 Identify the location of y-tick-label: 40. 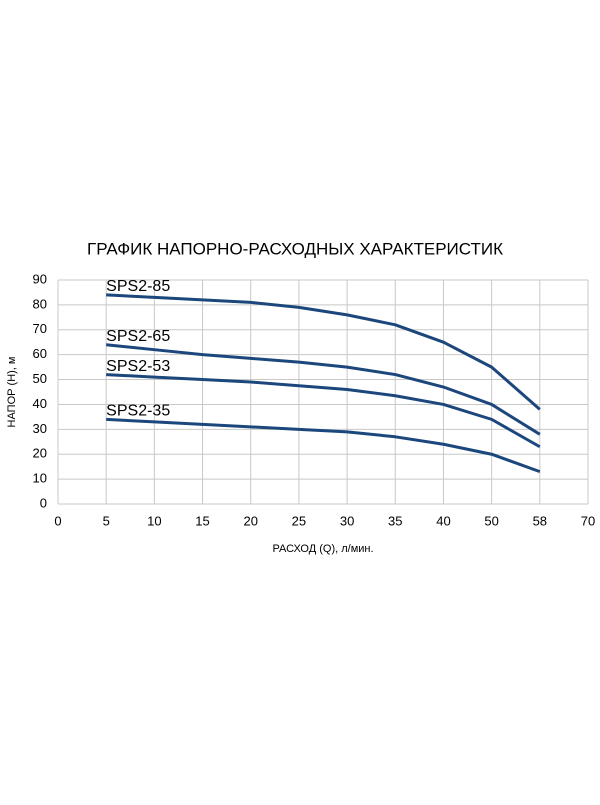
(40, 403).